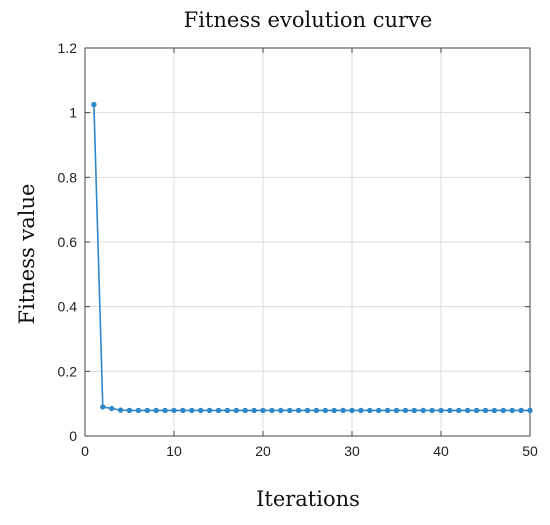 The image size is (550, 525). I want to click on y-tick-label: 0.8, so click(68, 177).